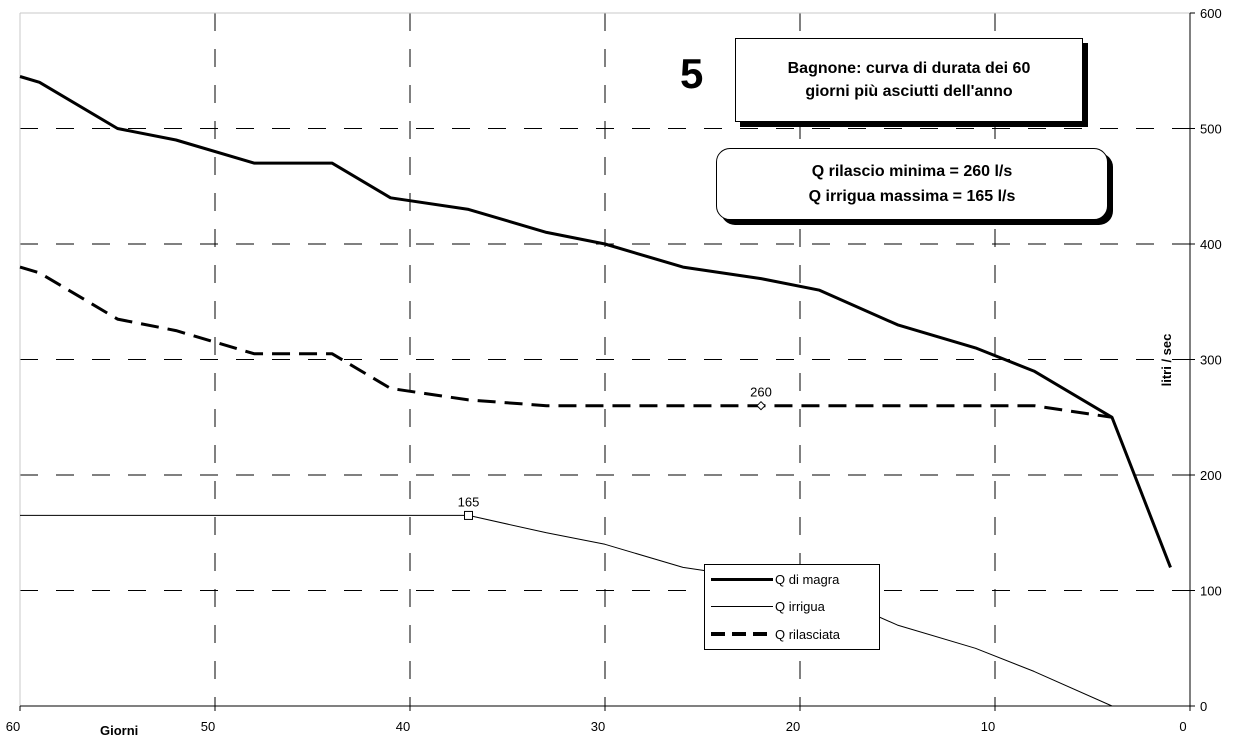  I want to click on y-tick-label-100: 100, so click(1211, 591).